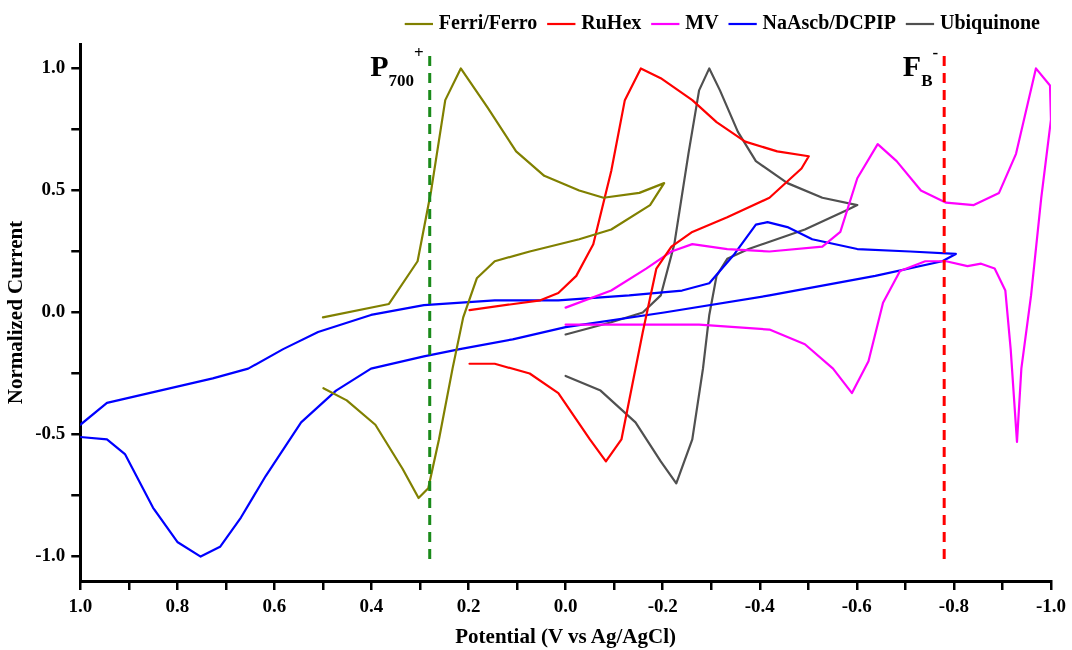  I want to click on x-tick-label: 0.0, so click(565, 606).